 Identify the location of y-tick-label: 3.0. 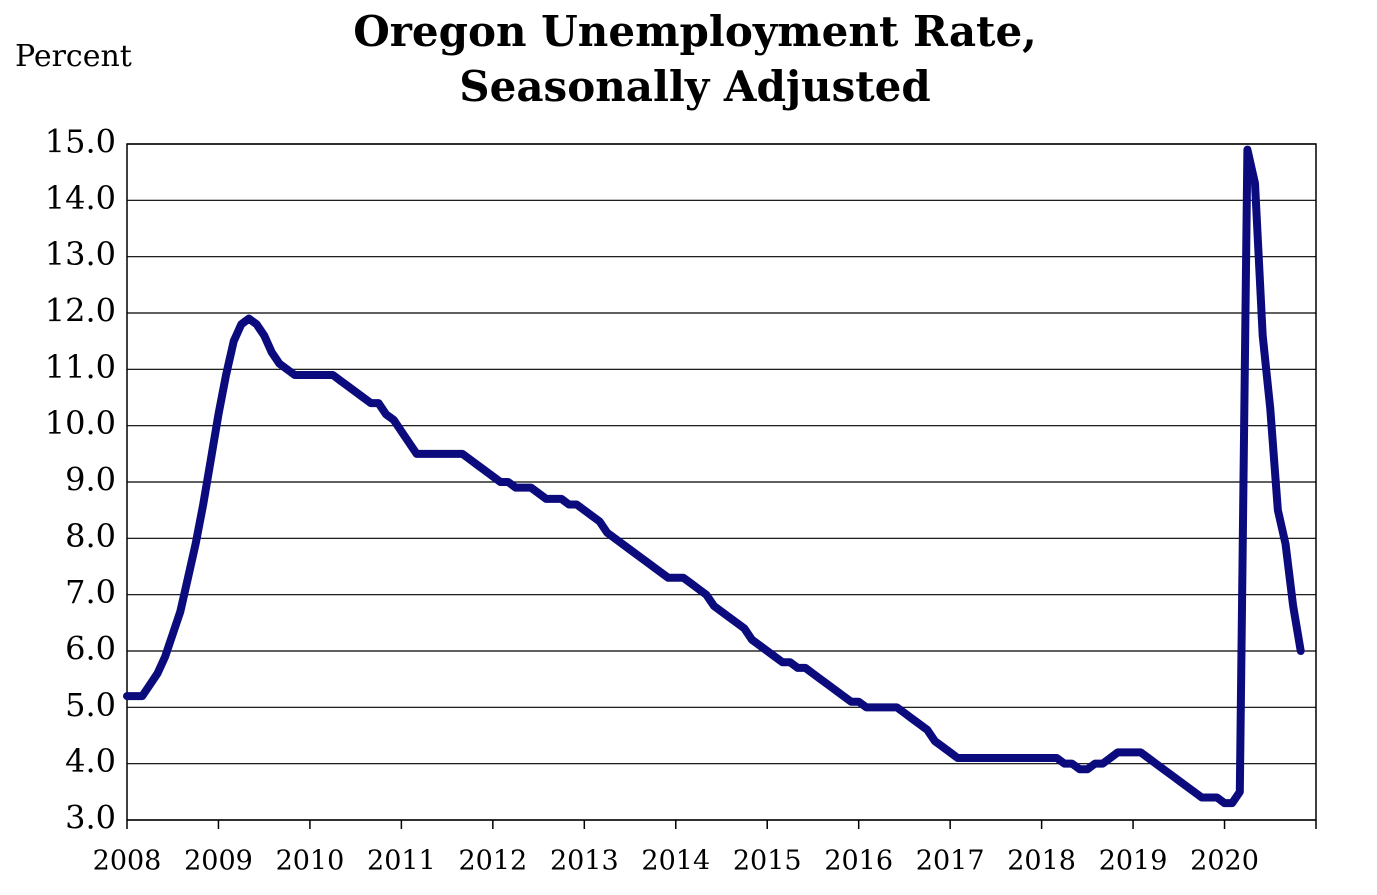
(90, 818).